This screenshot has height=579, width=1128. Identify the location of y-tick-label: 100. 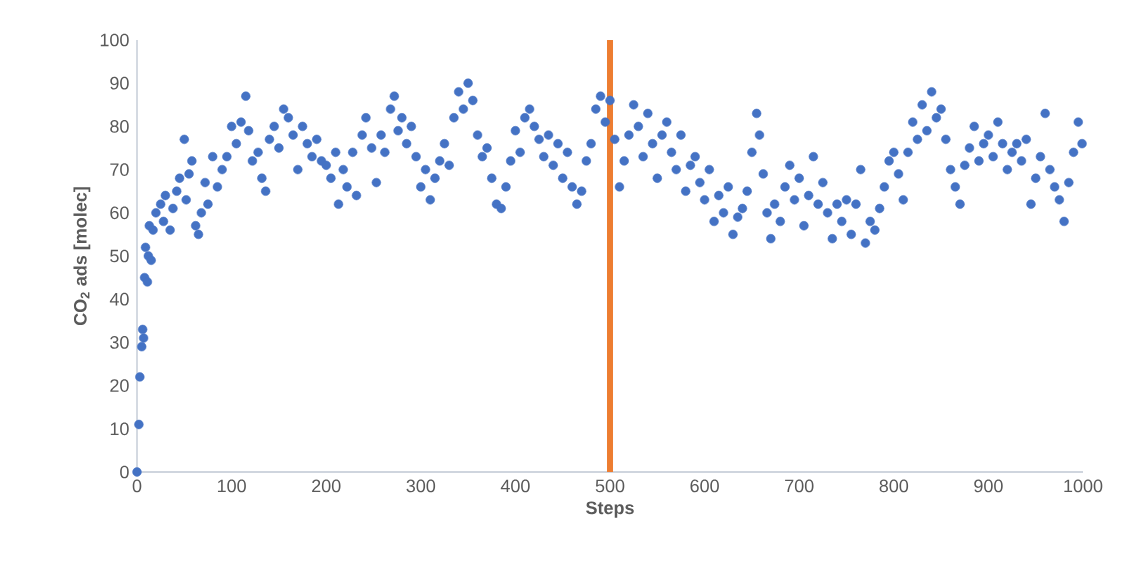
(114, 40).